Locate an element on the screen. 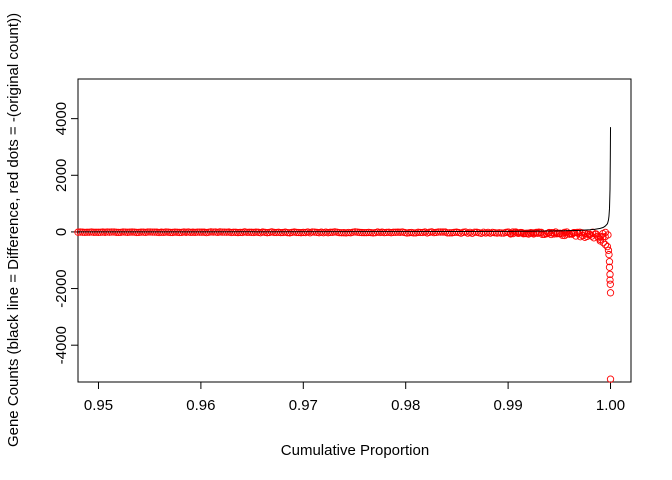 Image resolution: width=672 pixels, height=480 pixels. x-axis-title: Cumulative Proportion is located at coordinates (355, 450).